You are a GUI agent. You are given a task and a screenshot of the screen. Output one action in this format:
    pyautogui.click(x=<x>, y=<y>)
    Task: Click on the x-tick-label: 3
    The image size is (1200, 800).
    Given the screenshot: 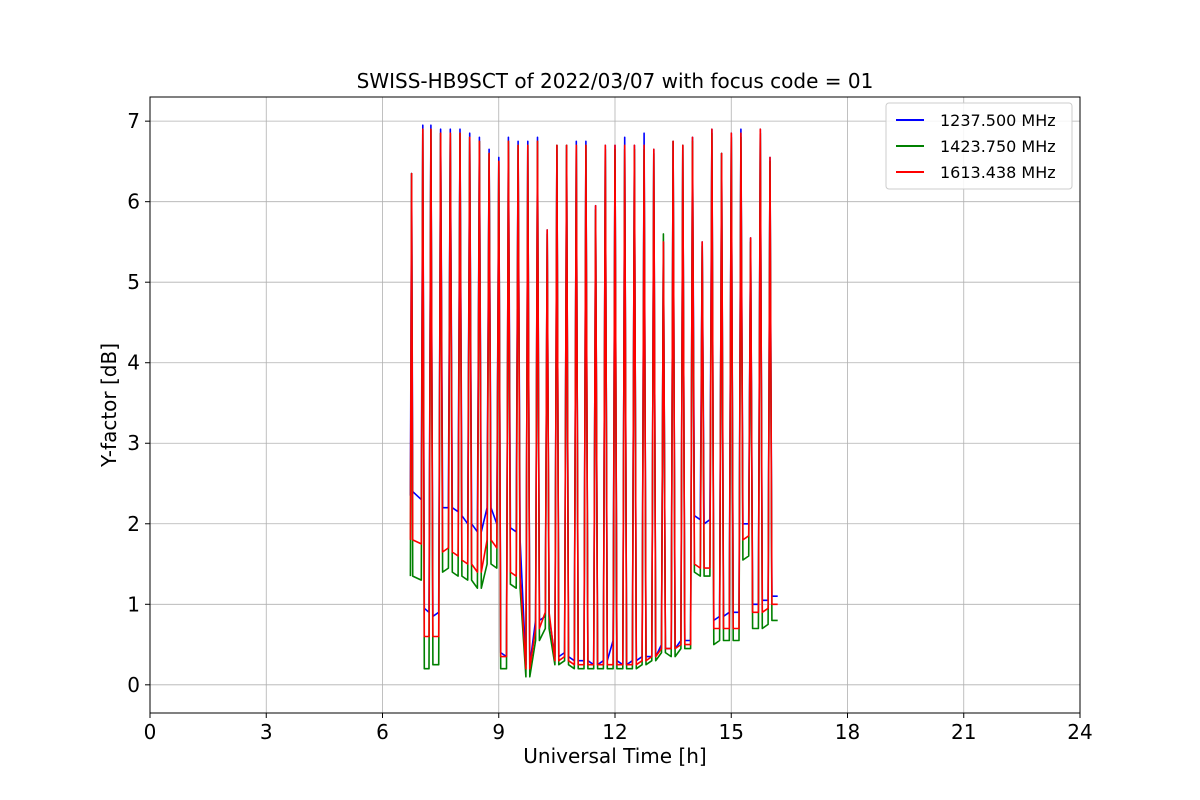 What is the action you would take?
    pyautogui.click(x=266, y=732)
    